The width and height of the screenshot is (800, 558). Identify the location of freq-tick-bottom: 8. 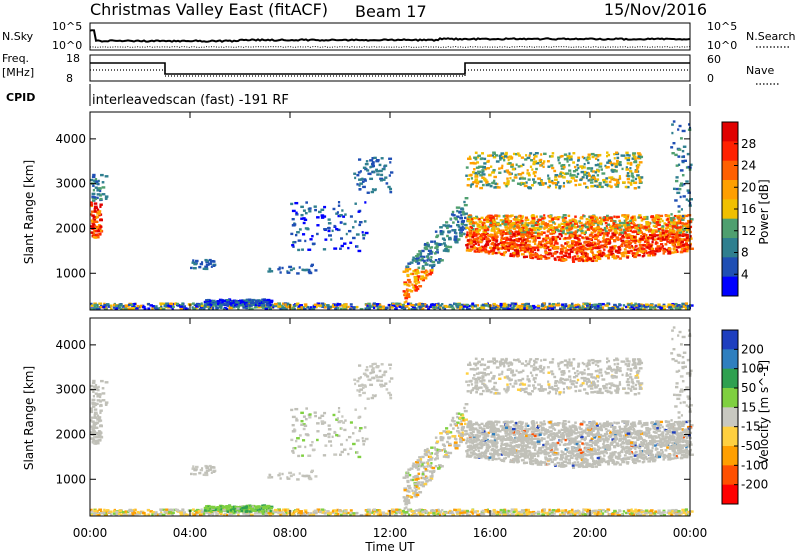
(69, 78).